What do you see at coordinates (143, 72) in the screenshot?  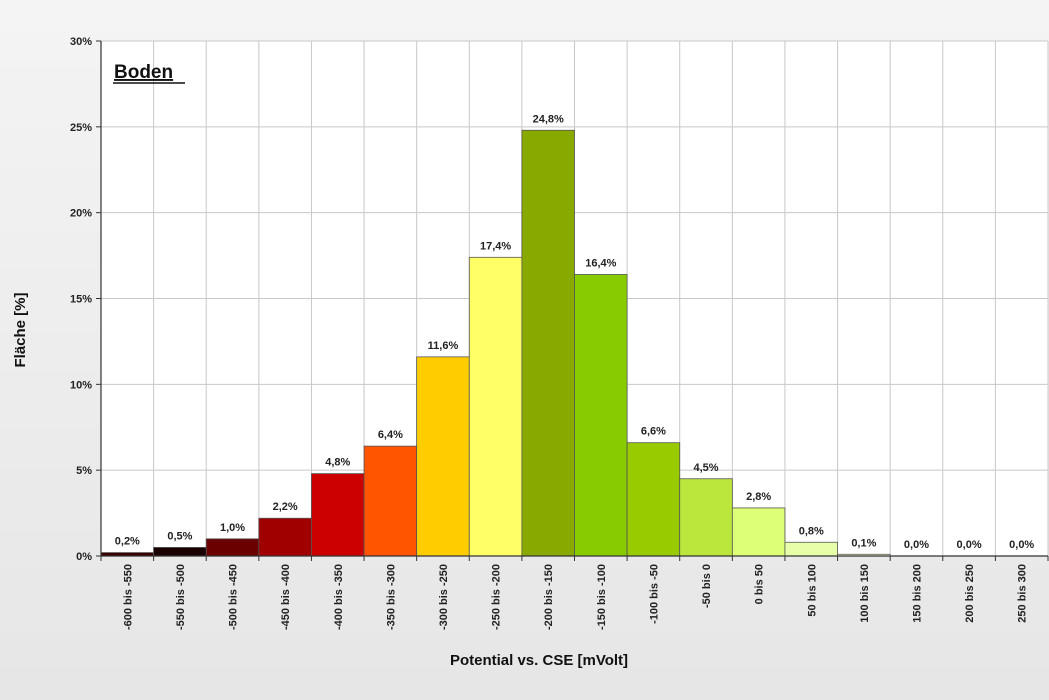 I see `chart-title: Boden` at bounding box center [143, 72].